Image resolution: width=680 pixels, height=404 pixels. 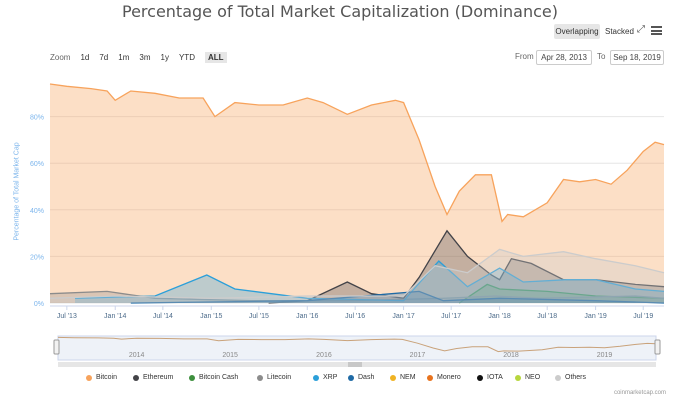 What do you see at coordinates (361, 377) in the screenshot?
I see `legend-item-dash: Dash` at bounding box center [361, 377].